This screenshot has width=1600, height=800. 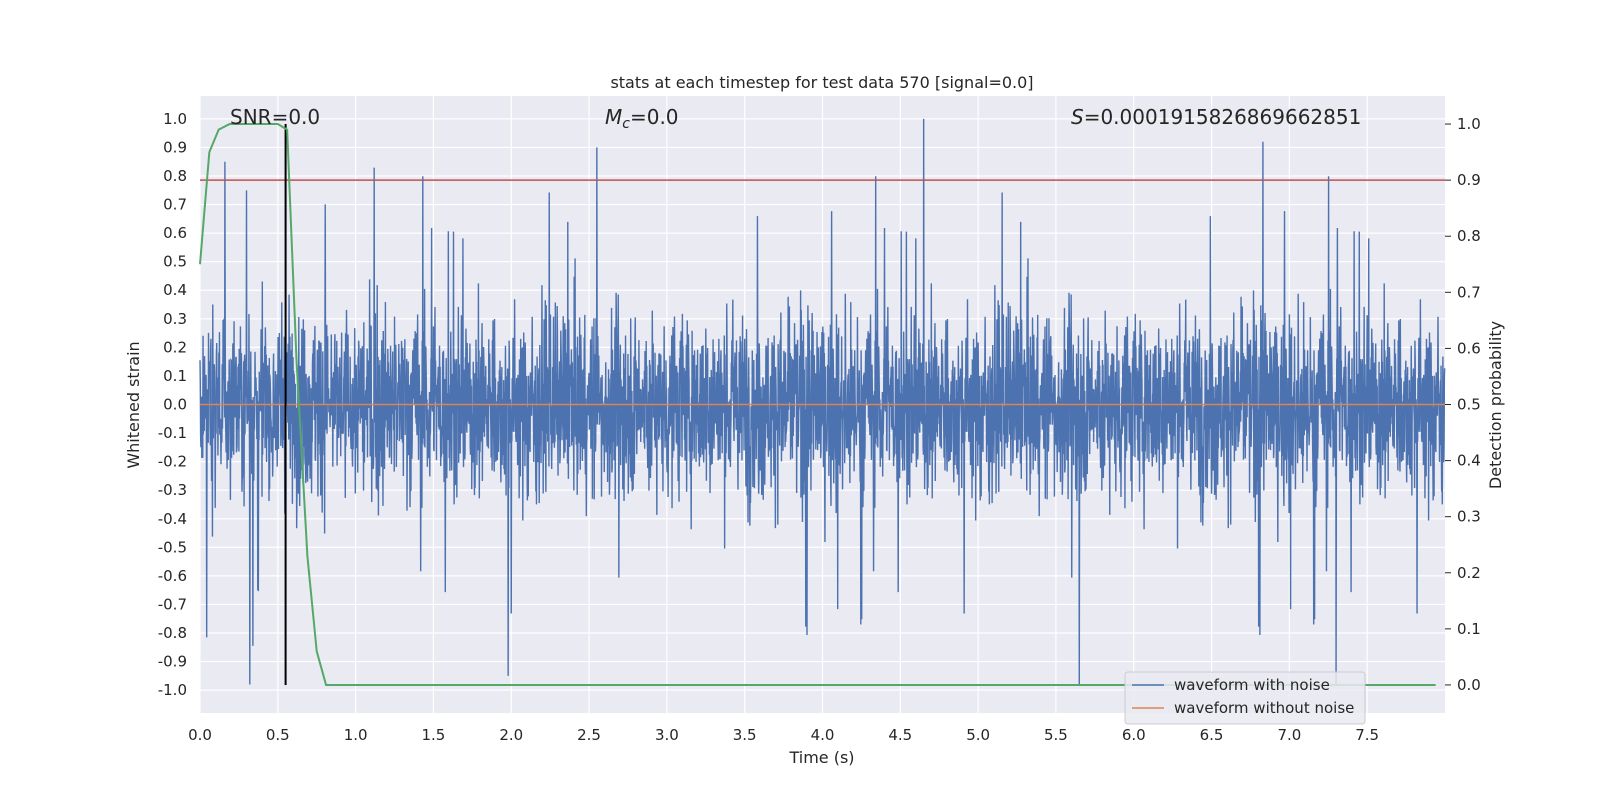 I want to click on left-y-tick-label: 0.1, so click(x=175, y=376).